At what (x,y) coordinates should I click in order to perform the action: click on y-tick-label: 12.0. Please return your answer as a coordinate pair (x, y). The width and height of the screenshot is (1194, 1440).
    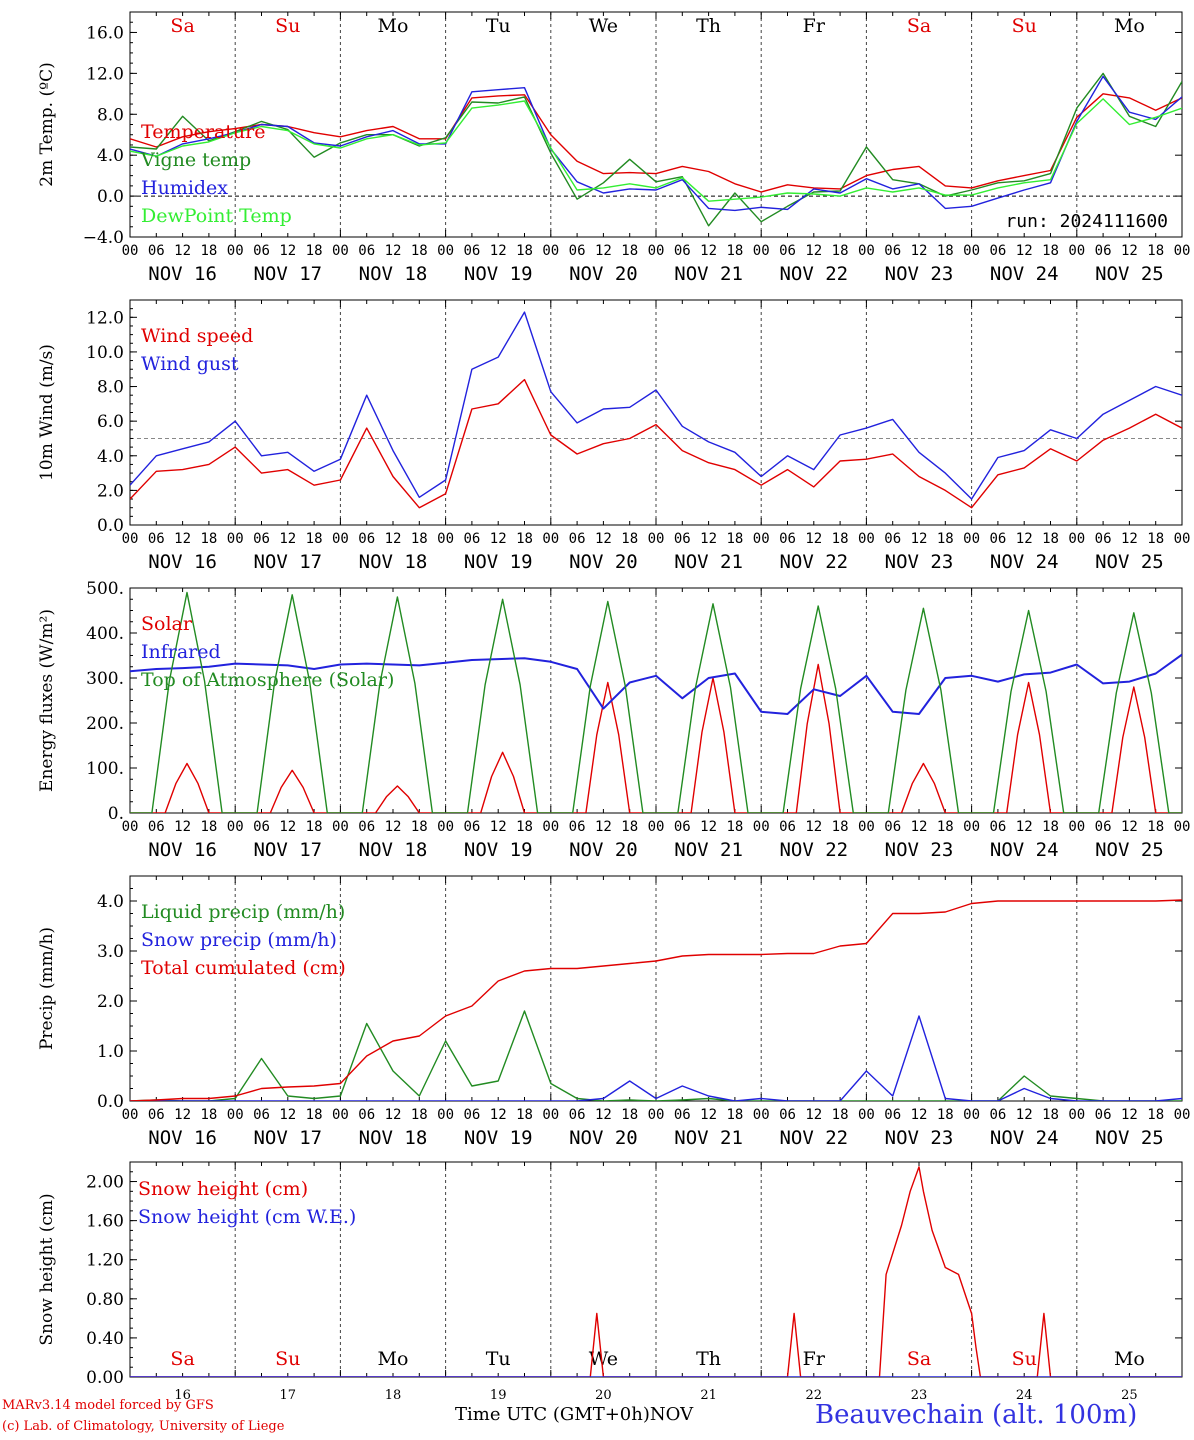
    Looking at the image, I should click on (105, 74).